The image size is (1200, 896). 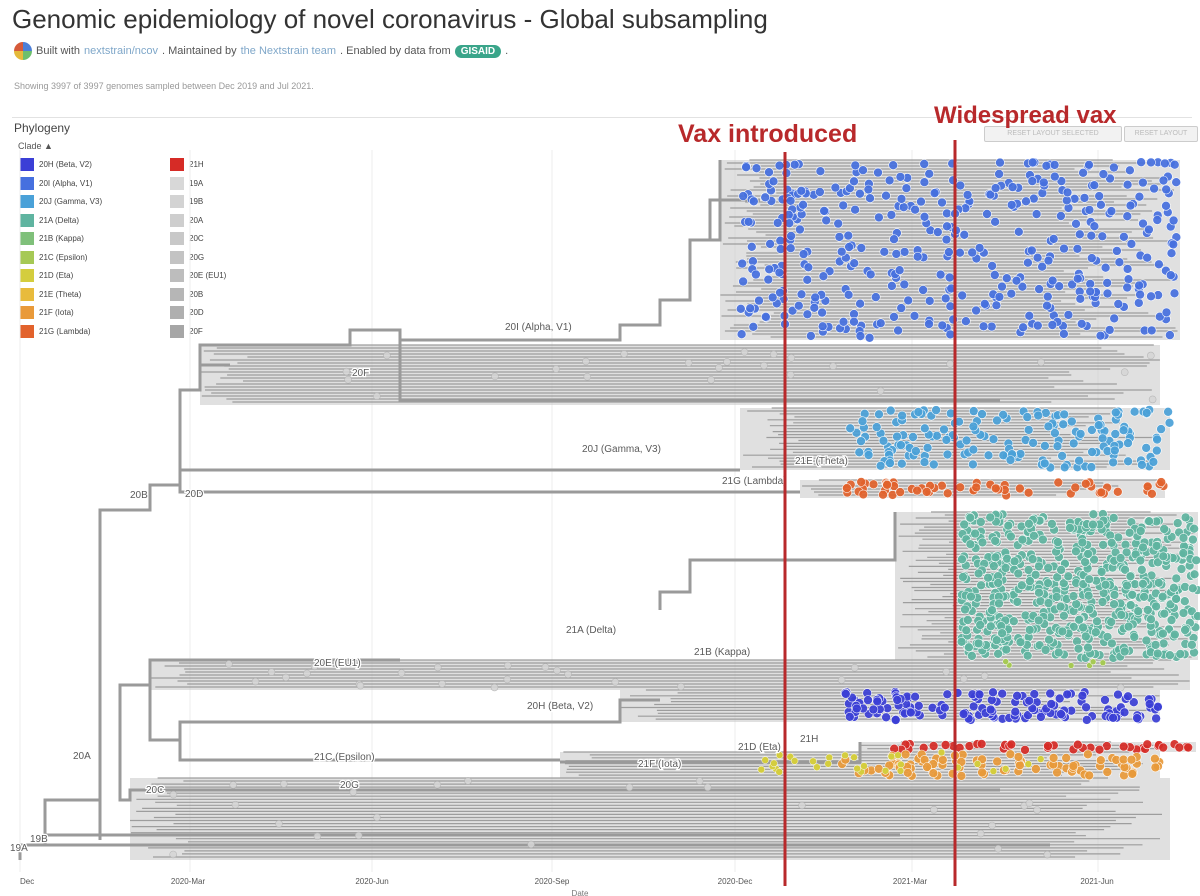 What do you see at coordinates (55, 331) in the screenshot?
I see `legend-item: 21G (Lambda)` at bounding box center [55, 331].